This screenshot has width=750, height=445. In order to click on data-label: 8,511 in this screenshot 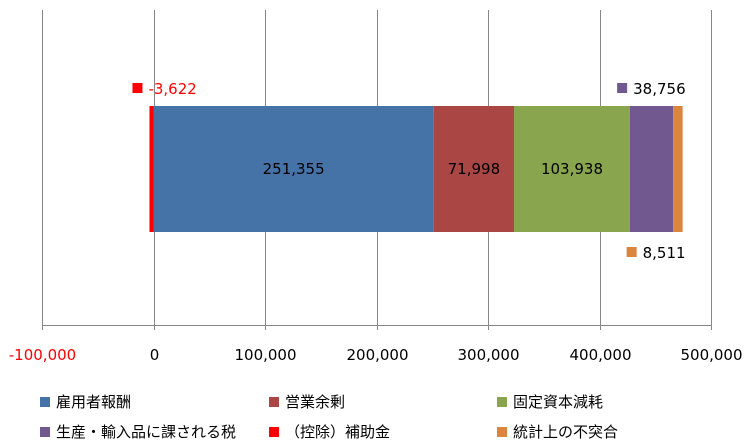, I will do `click(664, 253)`.